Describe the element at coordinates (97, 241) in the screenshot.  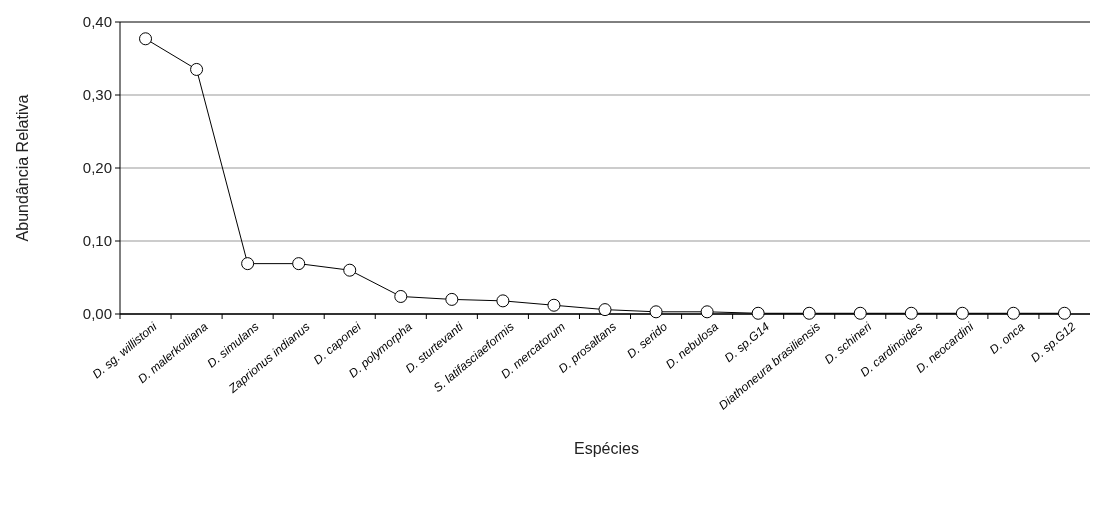
I see `y-tick-label: 0,10` at that location.